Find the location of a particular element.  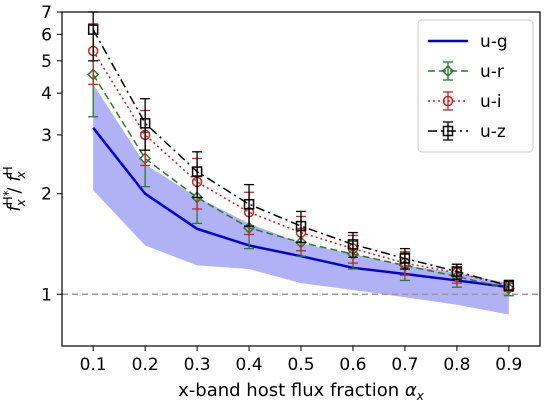

legend-label-u-i: u-i is located at coordinates (491, 102).